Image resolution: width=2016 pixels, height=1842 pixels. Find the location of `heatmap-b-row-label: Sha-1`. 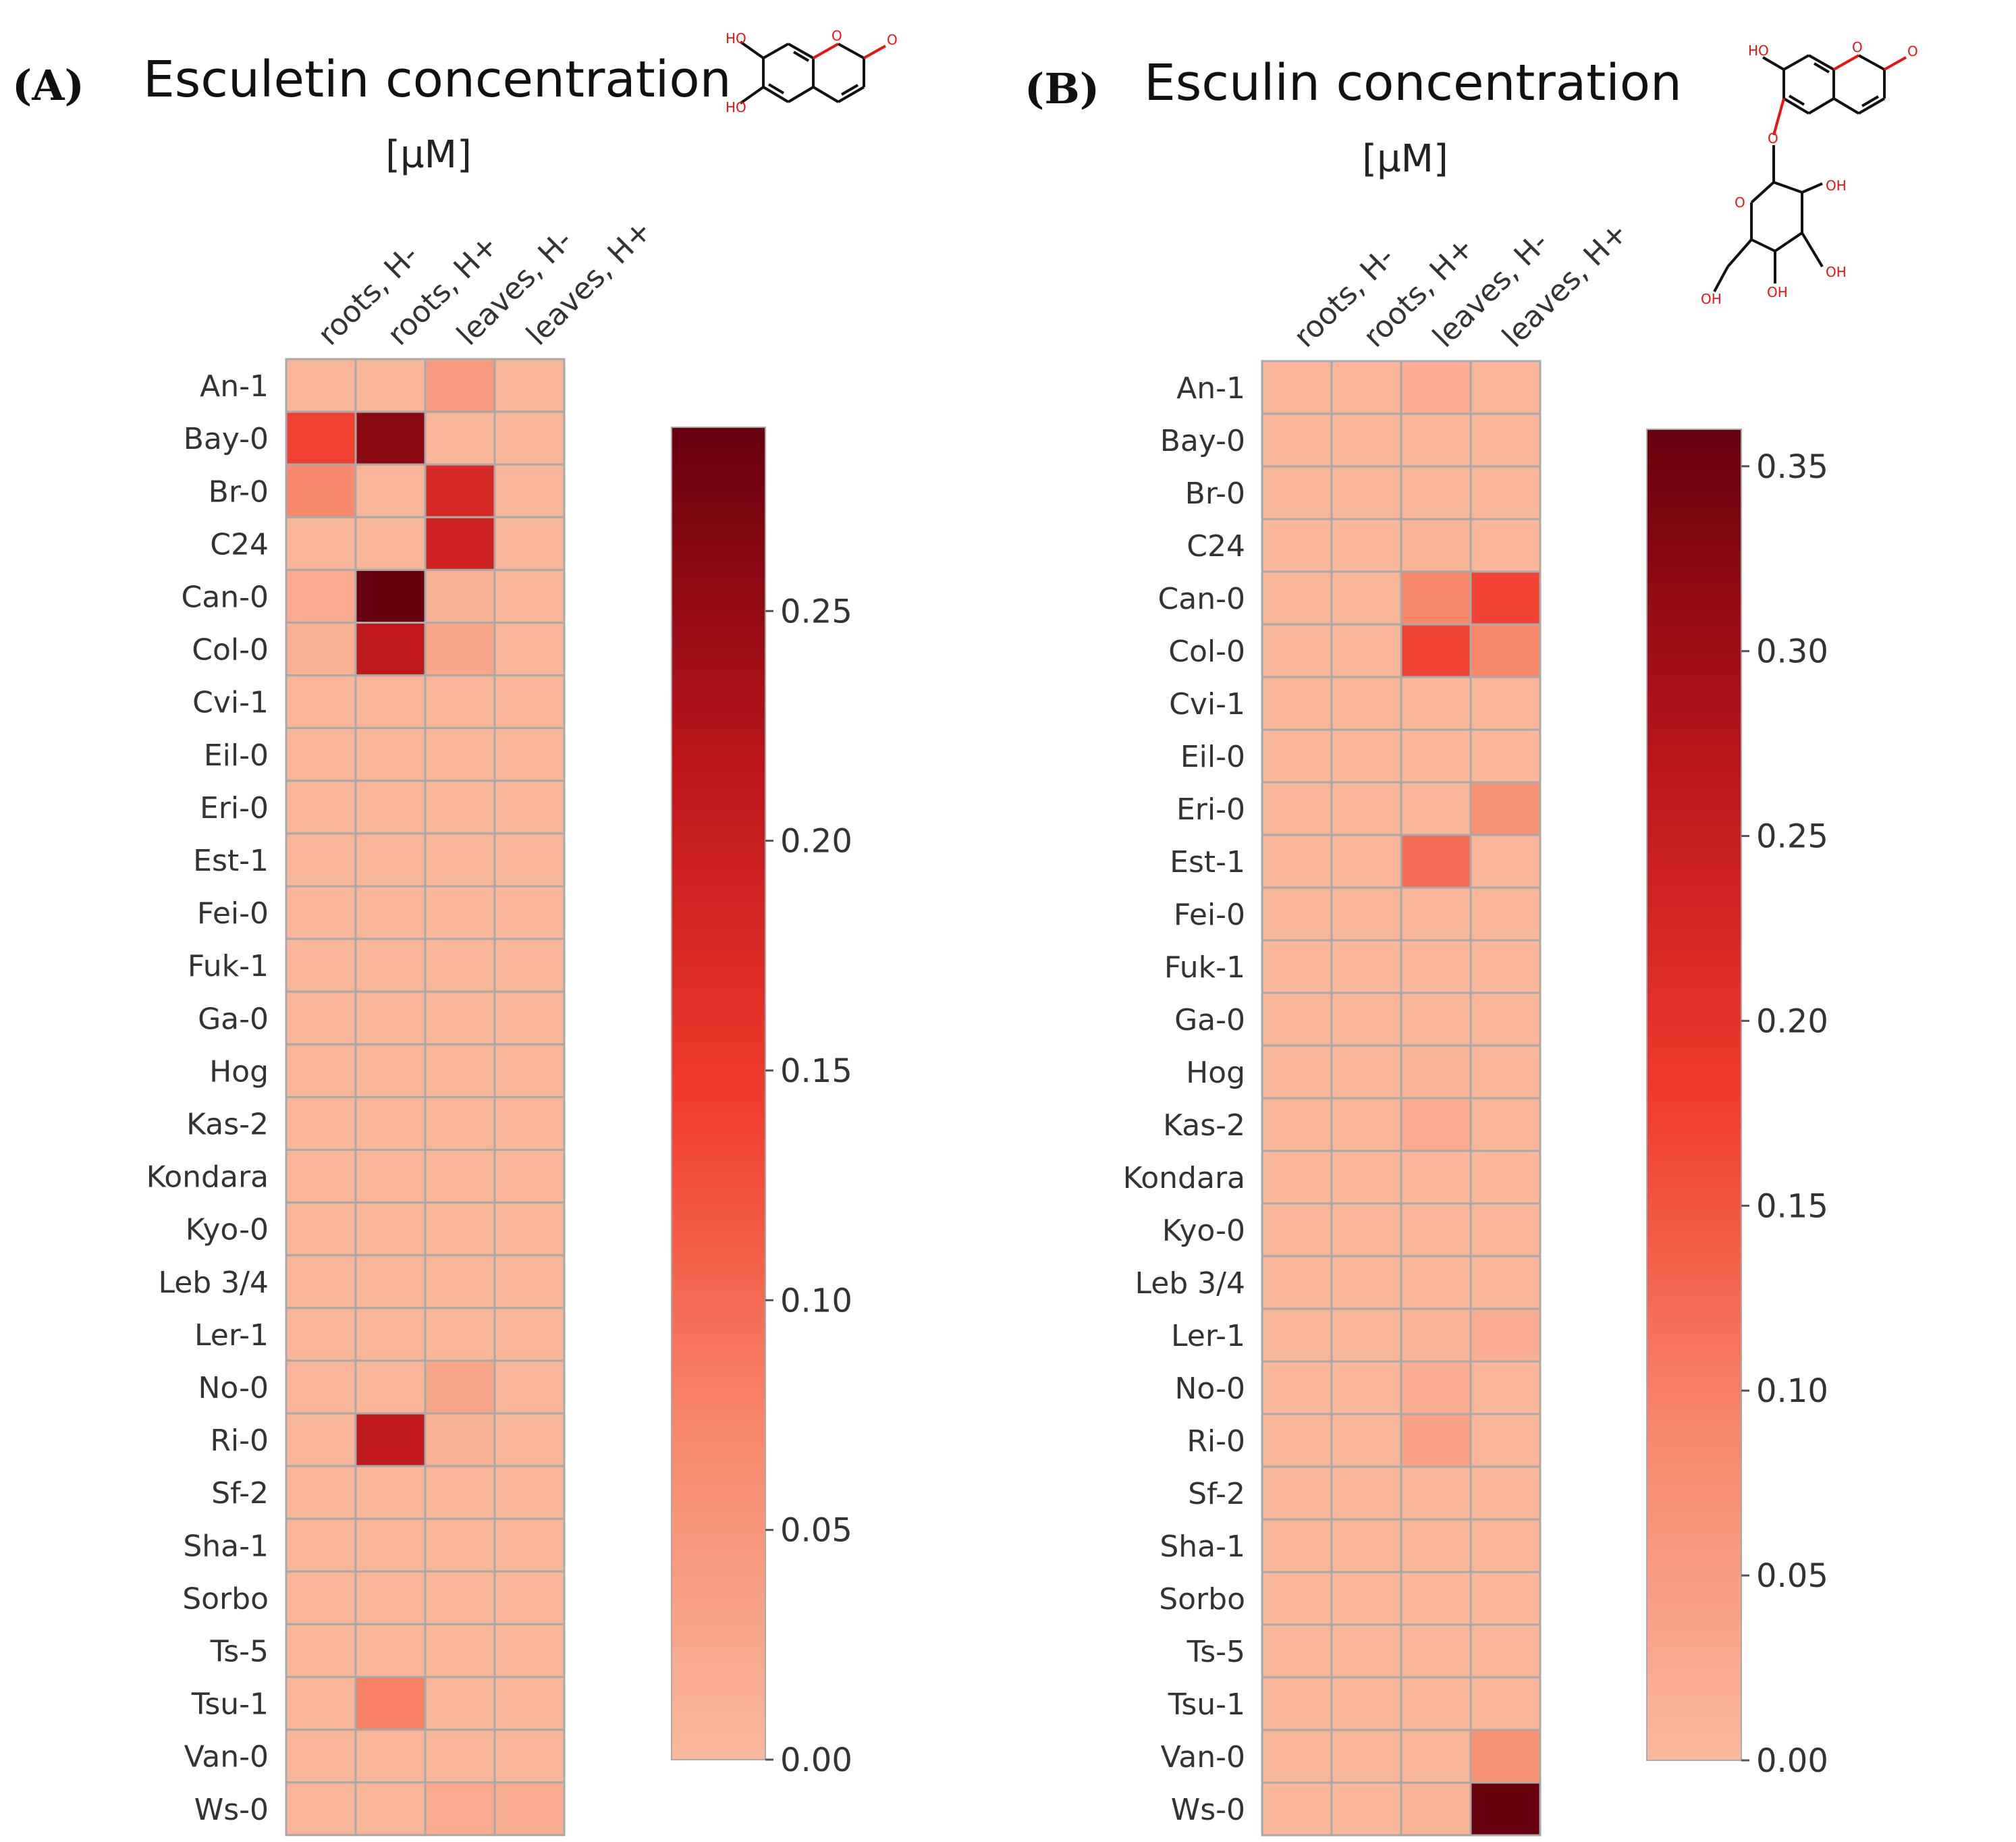

heatmap-b-row-label: Sha-1 is located at coordinates (1202, 1546).